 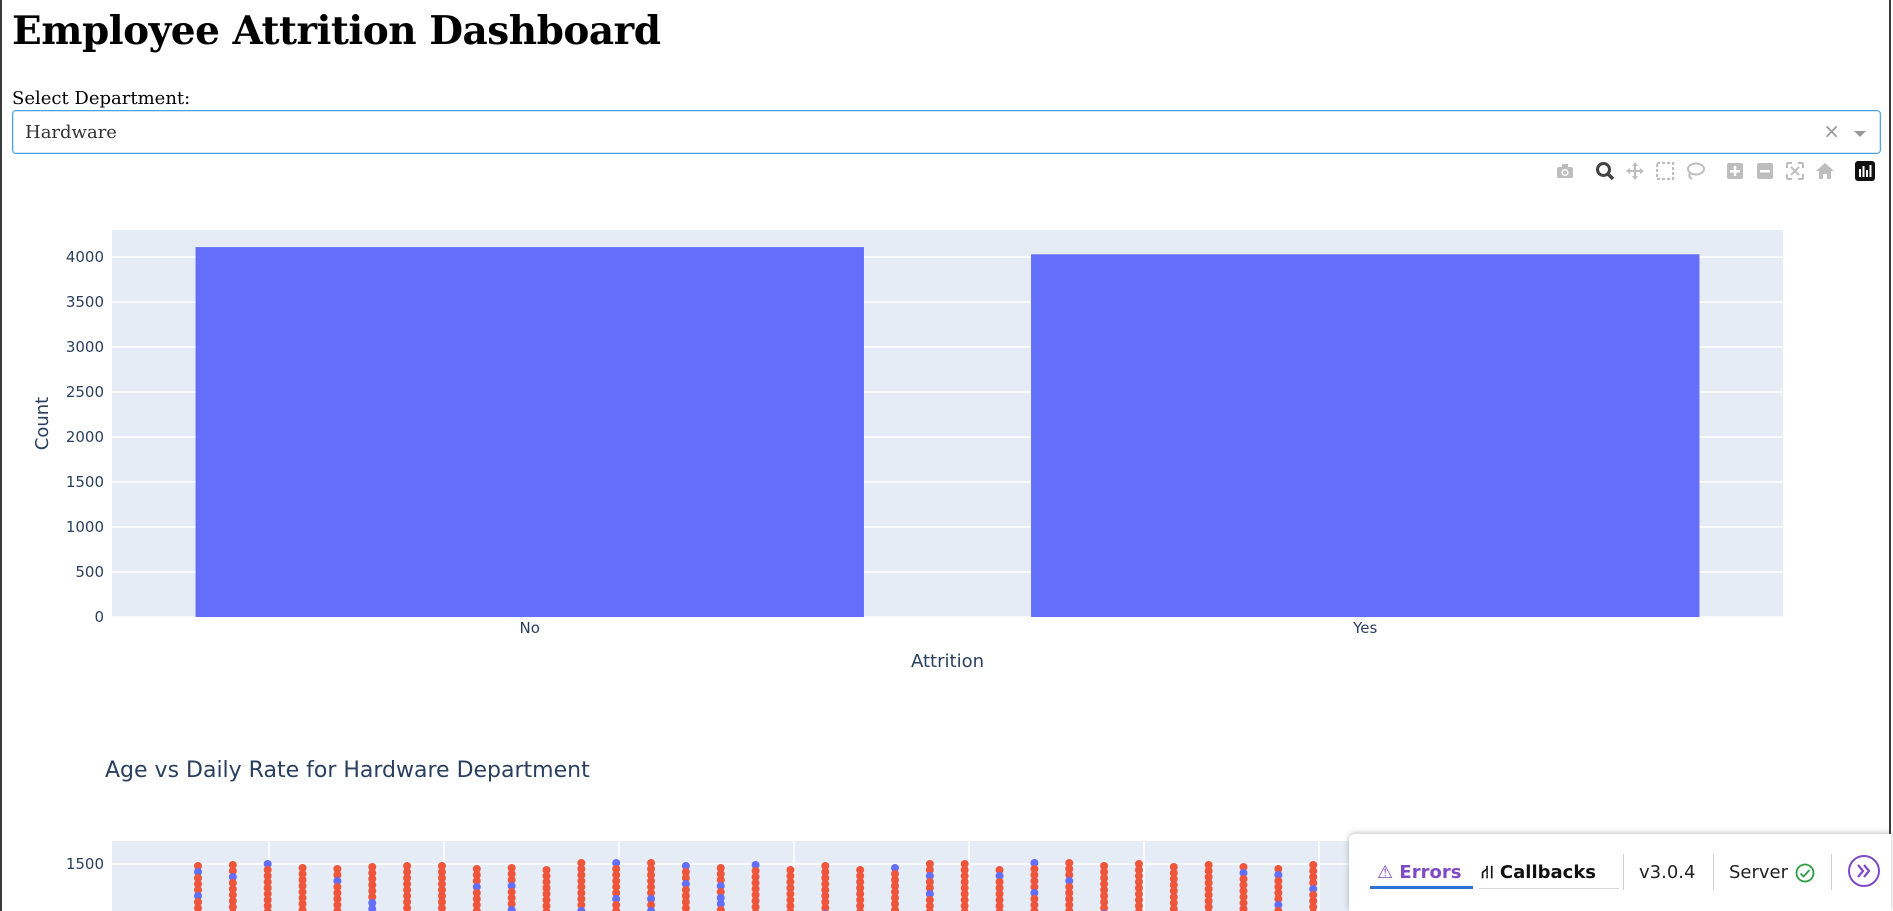 I want to click on callbacks-tab-underline, so click(x=1549, y=888).